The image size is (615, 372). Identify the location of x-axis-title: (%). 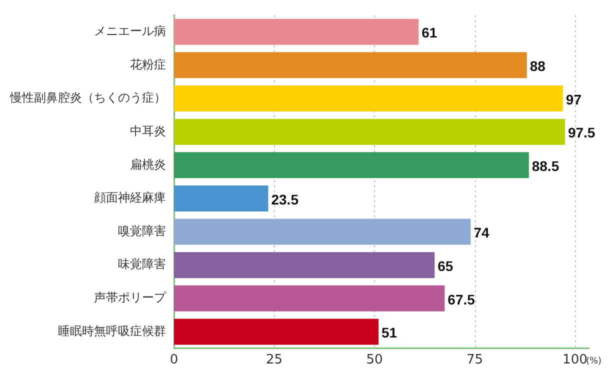
(594, 361).